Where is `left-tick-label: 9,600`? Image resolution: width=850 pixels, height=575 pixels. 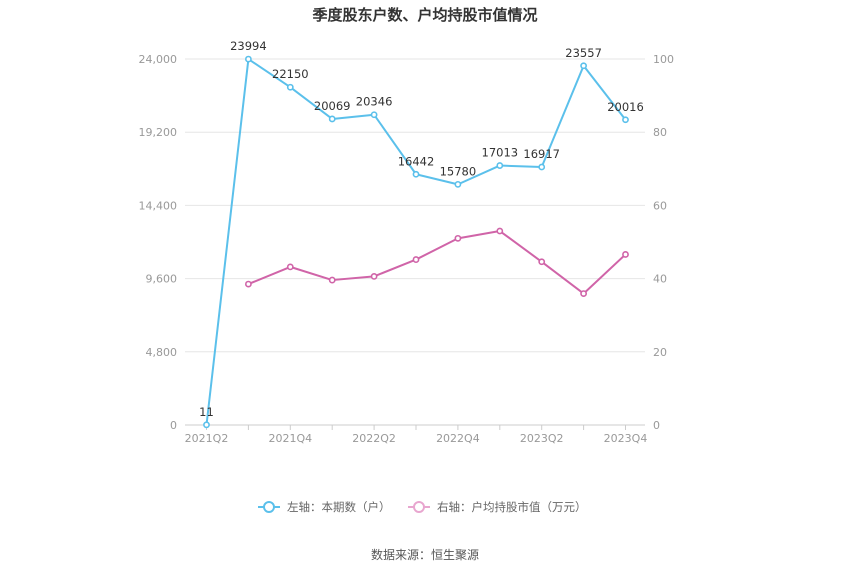 left-tick-label: 9,600 is located at coordinates (162, 279).